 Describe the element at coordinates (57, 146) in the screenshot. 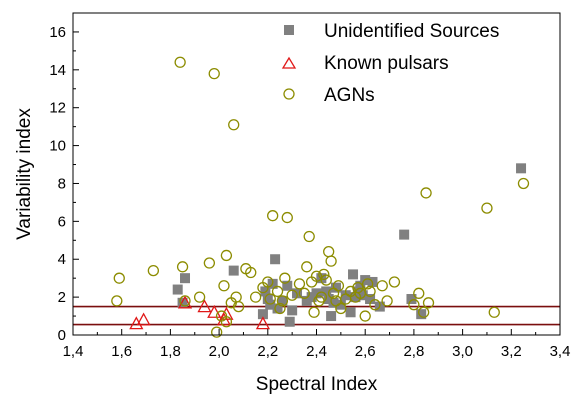

I see `y-tick-label: 10` at that location.